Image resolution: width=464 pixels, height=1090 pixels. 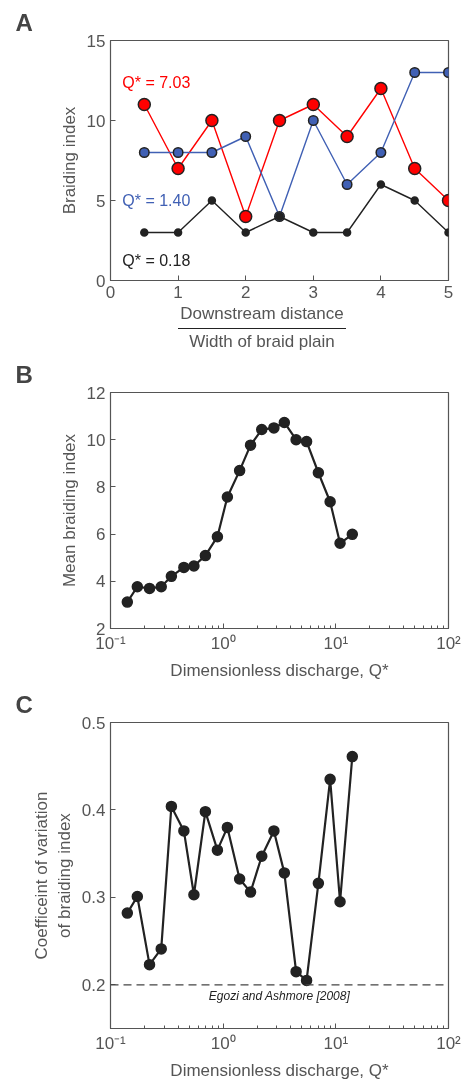 What do you see at coordinates (245, 292) in the screenshot?
I see `x-tick-label: 2` at bounding box center [245, 292].